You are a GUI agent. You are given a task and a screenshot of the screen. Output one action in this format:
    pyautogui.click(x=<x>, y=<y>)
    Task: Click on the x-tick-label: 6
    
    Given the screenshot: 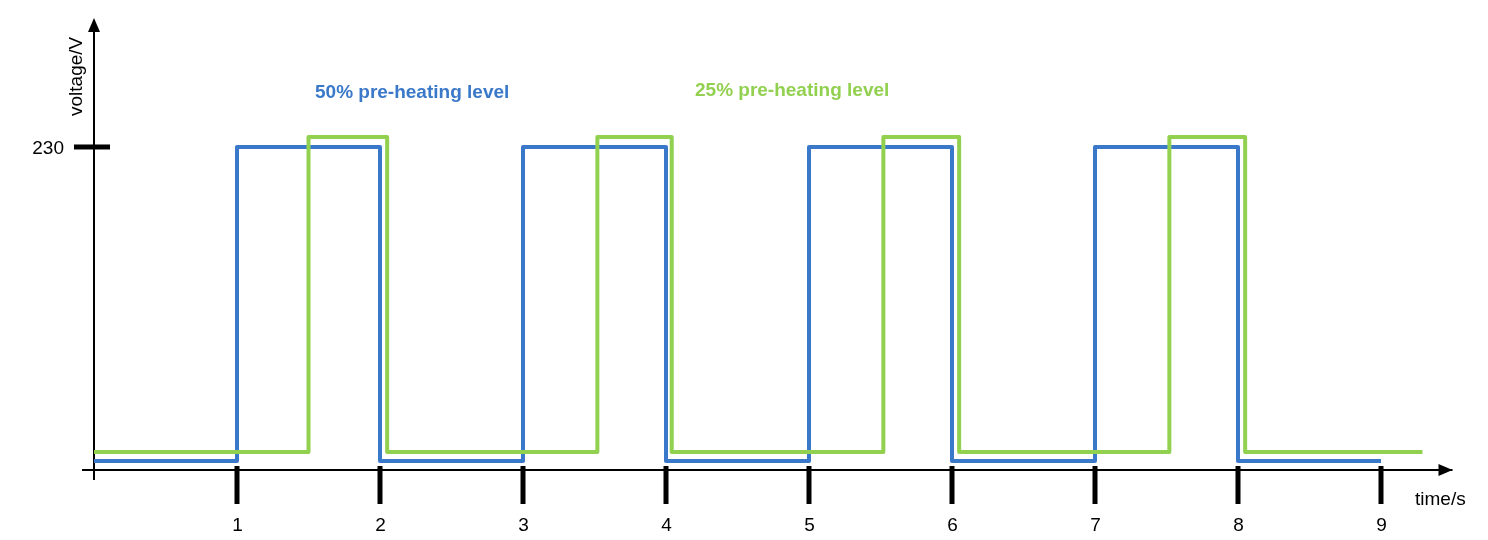 What is the action you would take?
    pyautogui.click(x=952, y=525)
    